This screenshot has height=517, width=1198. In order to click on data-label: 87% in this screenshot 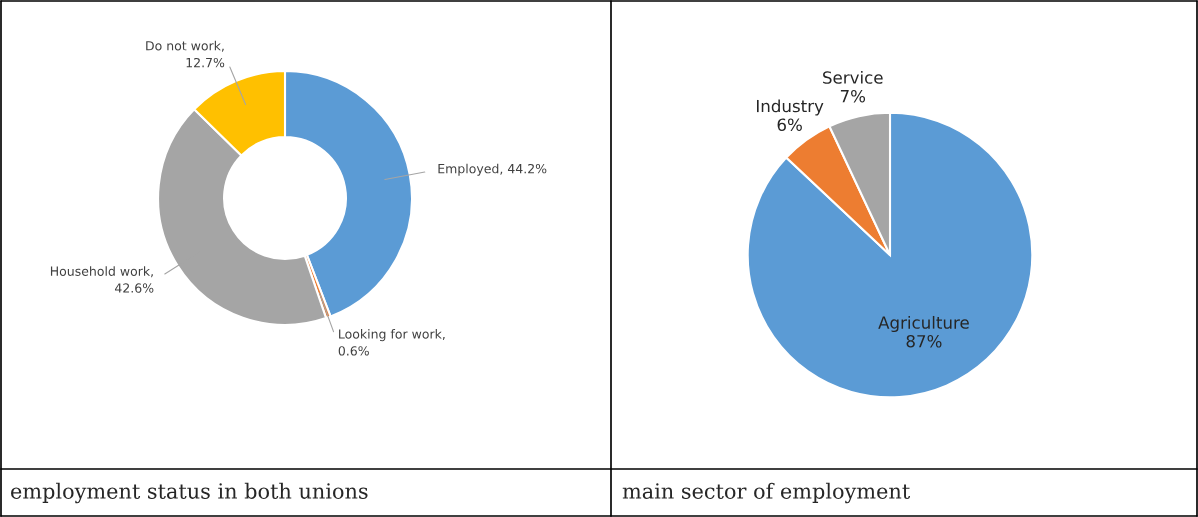, I will do `click(924, 341)`.